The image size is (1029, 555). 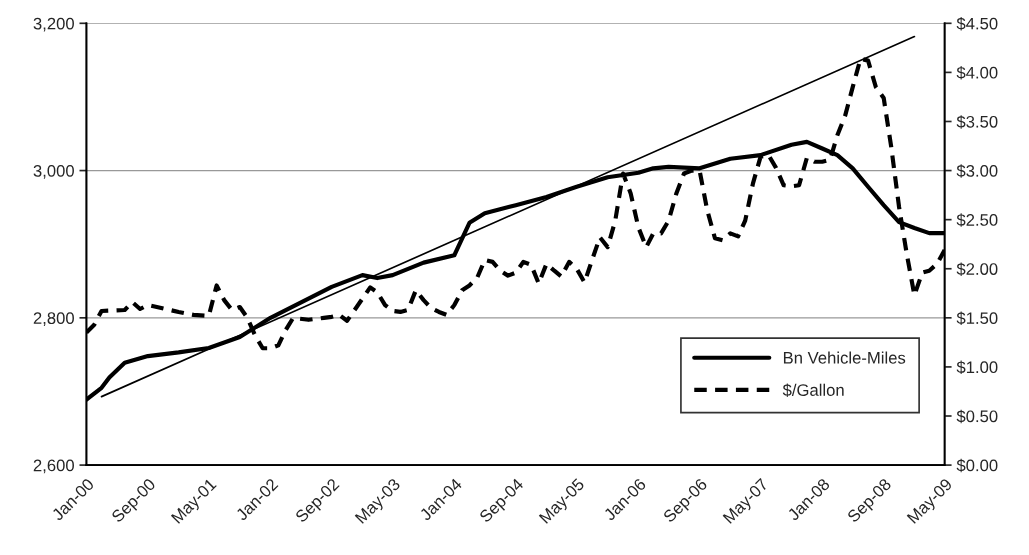 I want to click on y2-tick-label: $2.00, so click(x=977, y=269).